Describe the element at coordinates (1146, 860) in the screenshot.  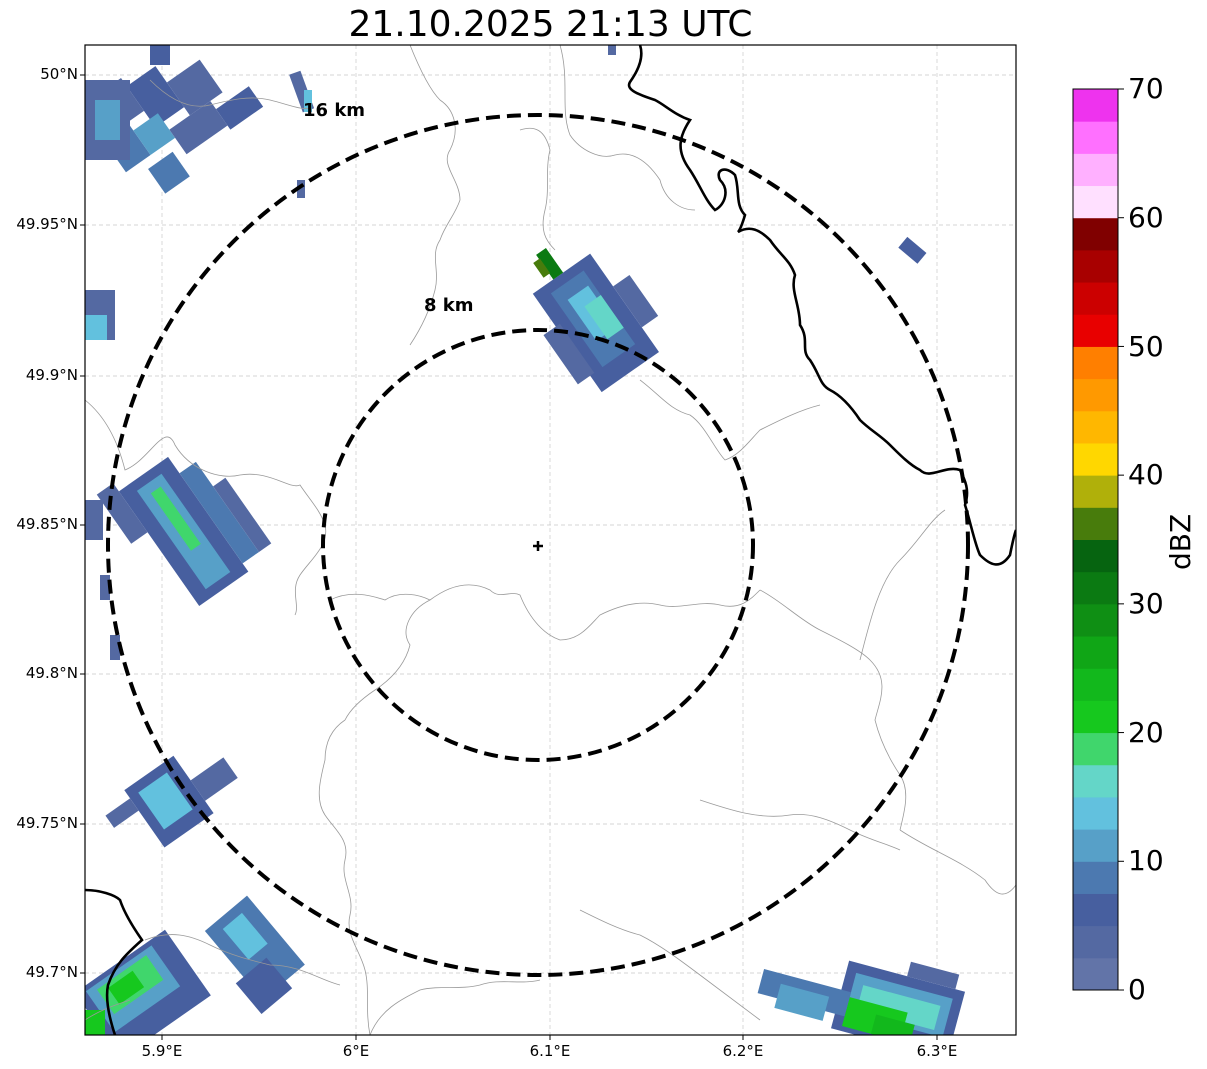
I see `colorbar-tick-label: 10` at that location.